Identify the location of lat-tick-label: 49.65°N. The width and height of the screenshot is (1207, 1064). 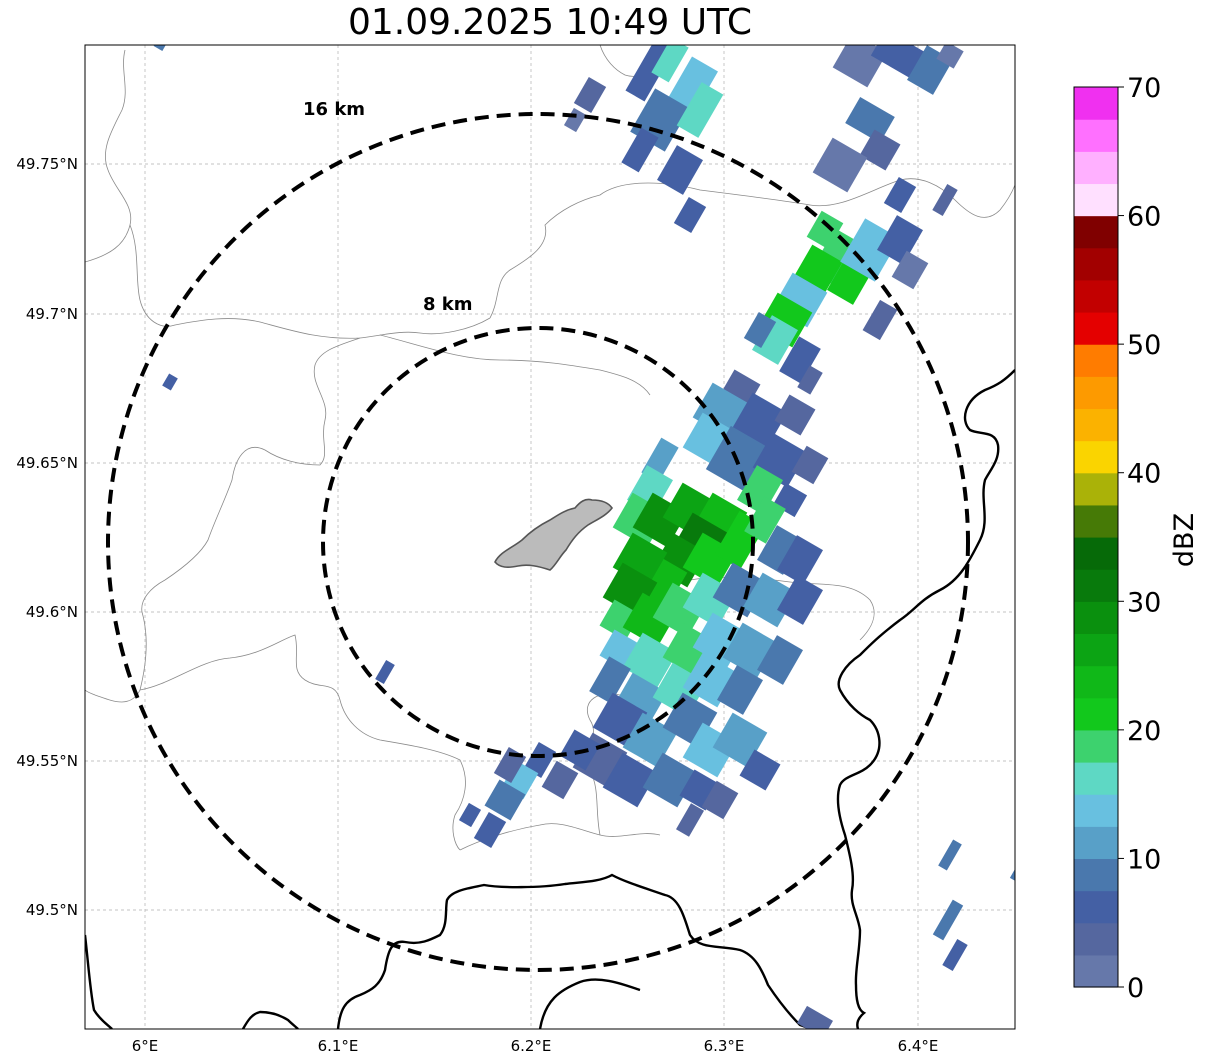
(47, 463).